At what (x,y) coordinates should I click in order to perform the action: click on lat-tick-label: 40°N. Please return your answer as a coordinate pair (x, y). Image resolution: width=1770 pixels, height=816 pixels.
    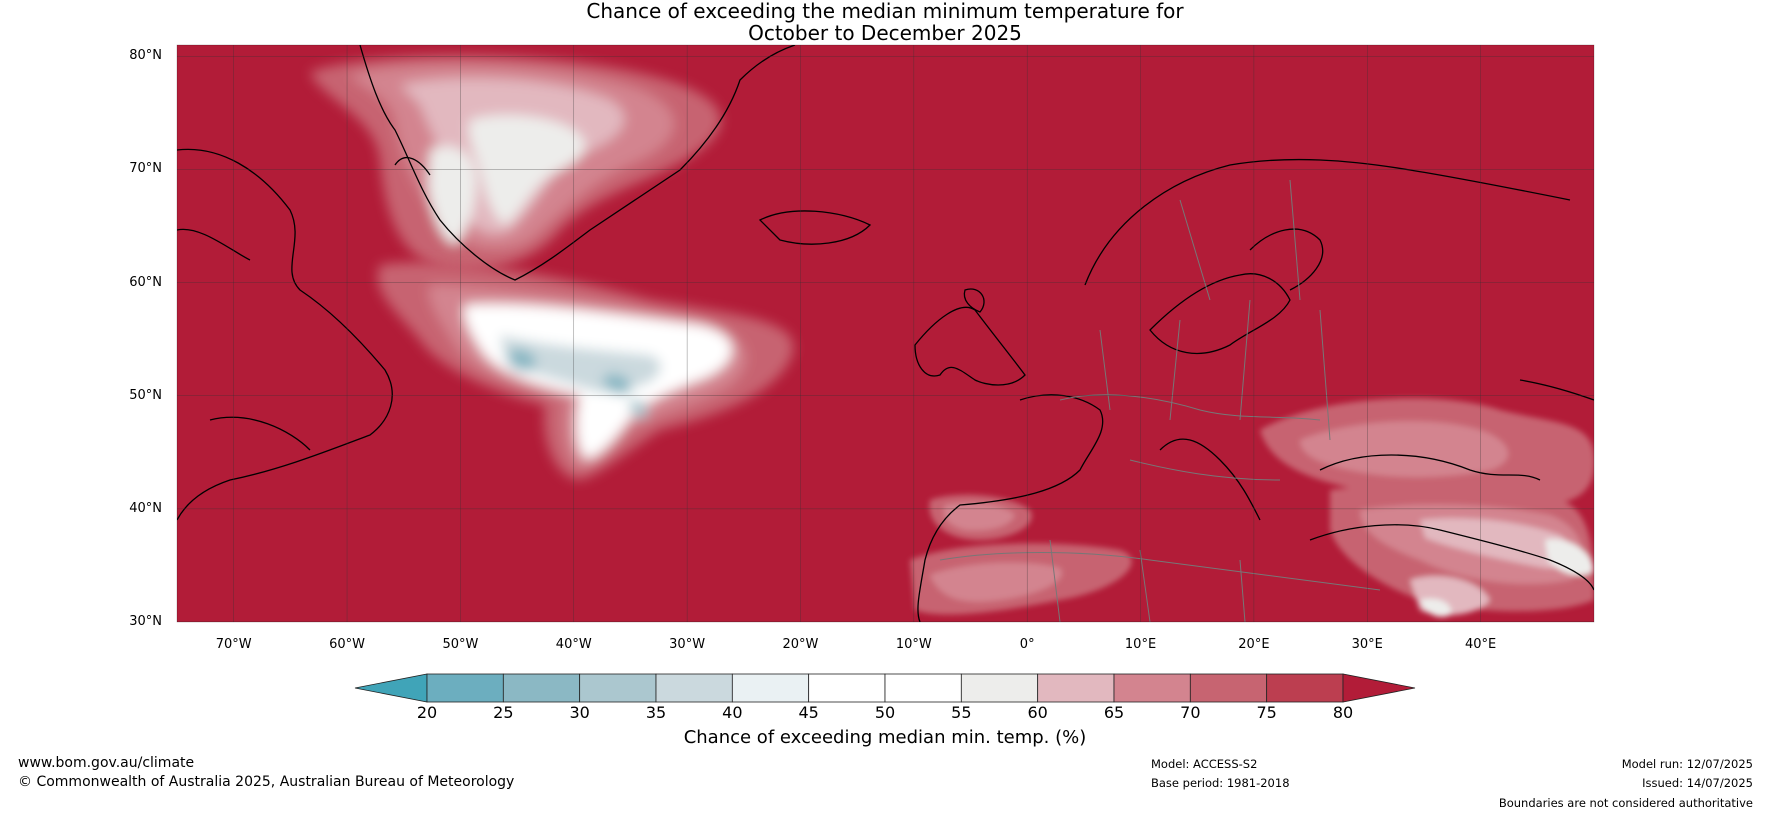
    Looking at the image, I should click on (145, 508).